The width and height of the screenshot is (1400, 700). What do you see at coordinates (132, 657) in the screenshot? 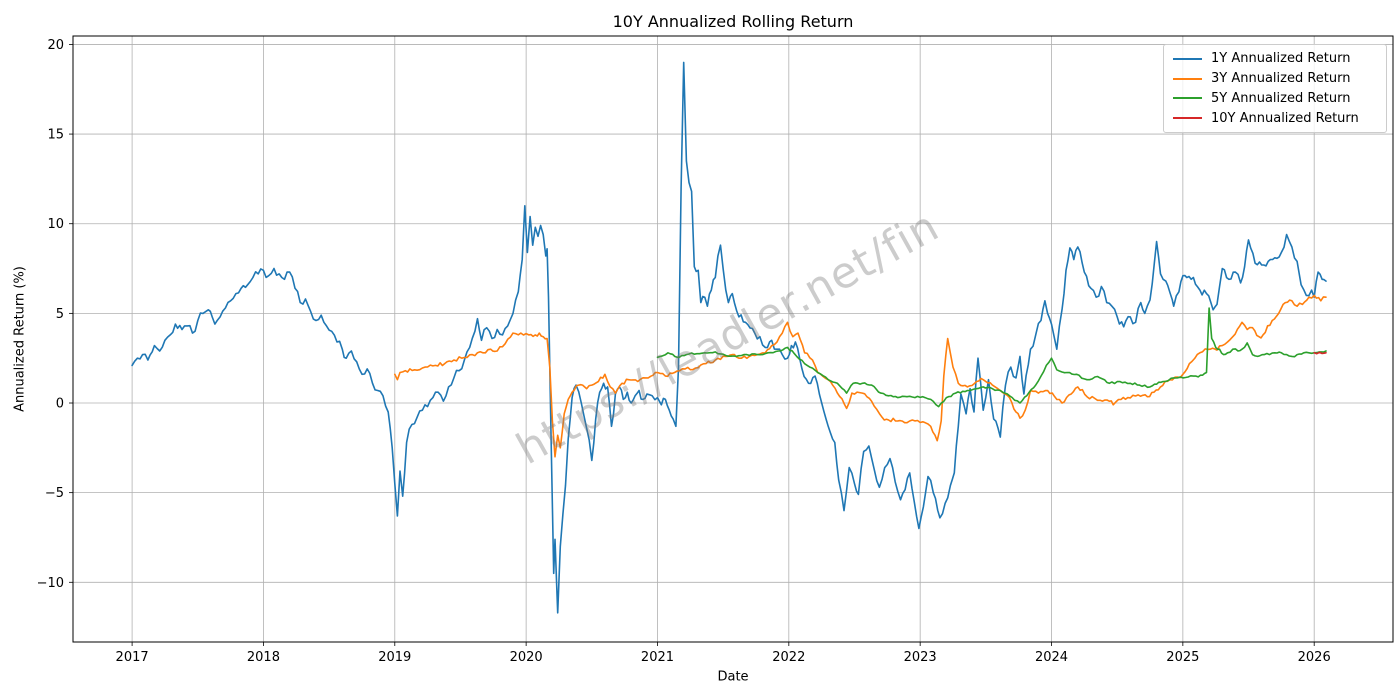
I see `x-tick-label: 2017` at bounding box center [132, 657].